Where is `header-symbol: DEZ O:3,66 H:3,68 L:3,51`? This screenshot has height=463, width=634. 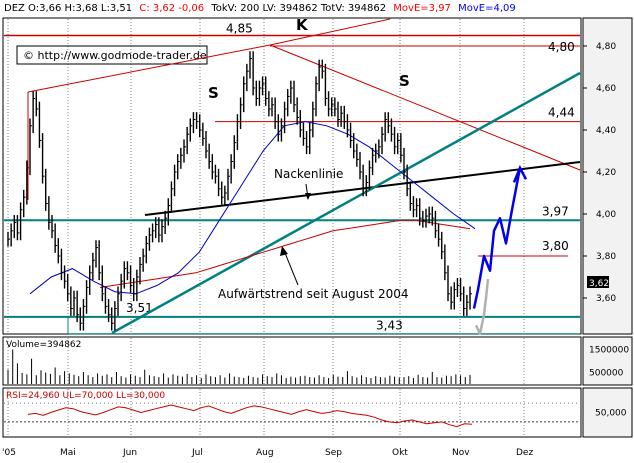 header-symbol: DEZ O:3,66 H:3,68 L:3,51 is located at coordinates (68, 8).